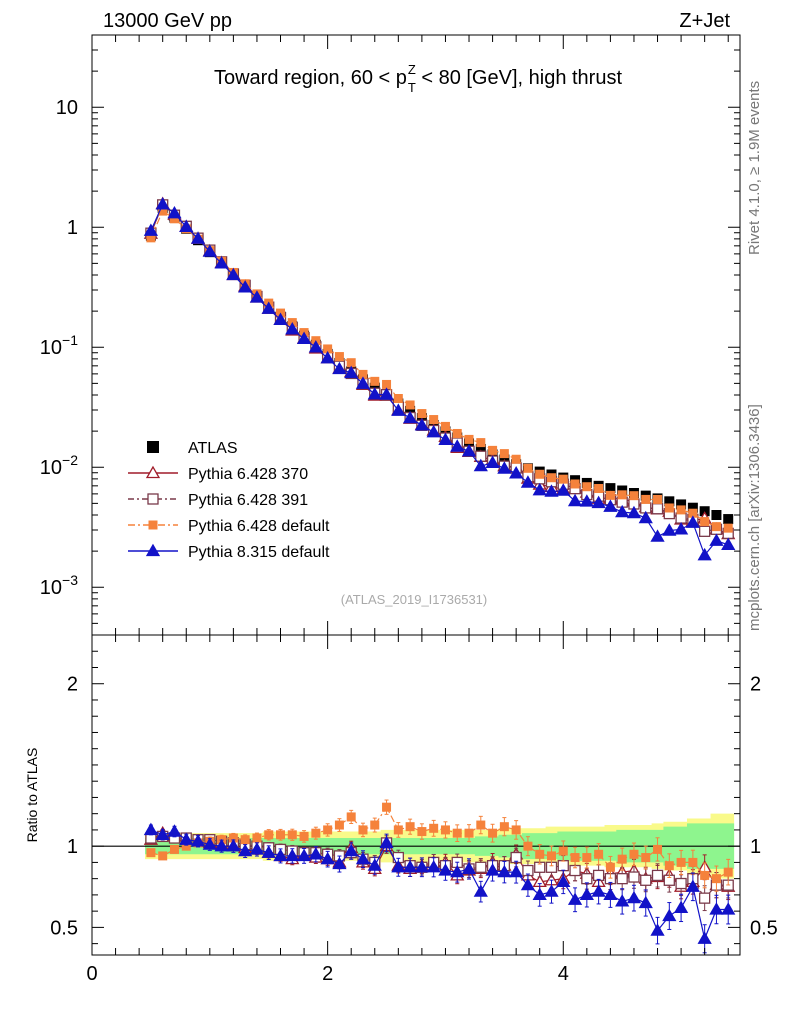 Image resolution: width=786 pixels, height=1024 pixels. Describe the element at coordinates (755, 847) in the screenshot. I see `ratio-tick-label-right: 1` at that location.